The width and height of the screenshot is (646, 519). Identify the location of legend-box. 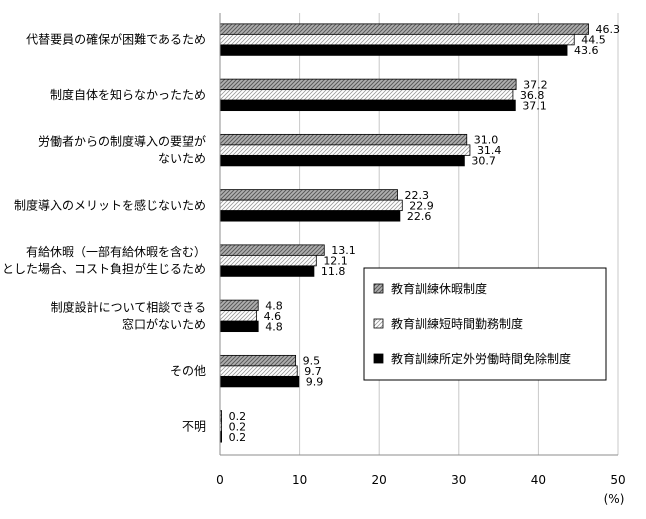
(485, 324).